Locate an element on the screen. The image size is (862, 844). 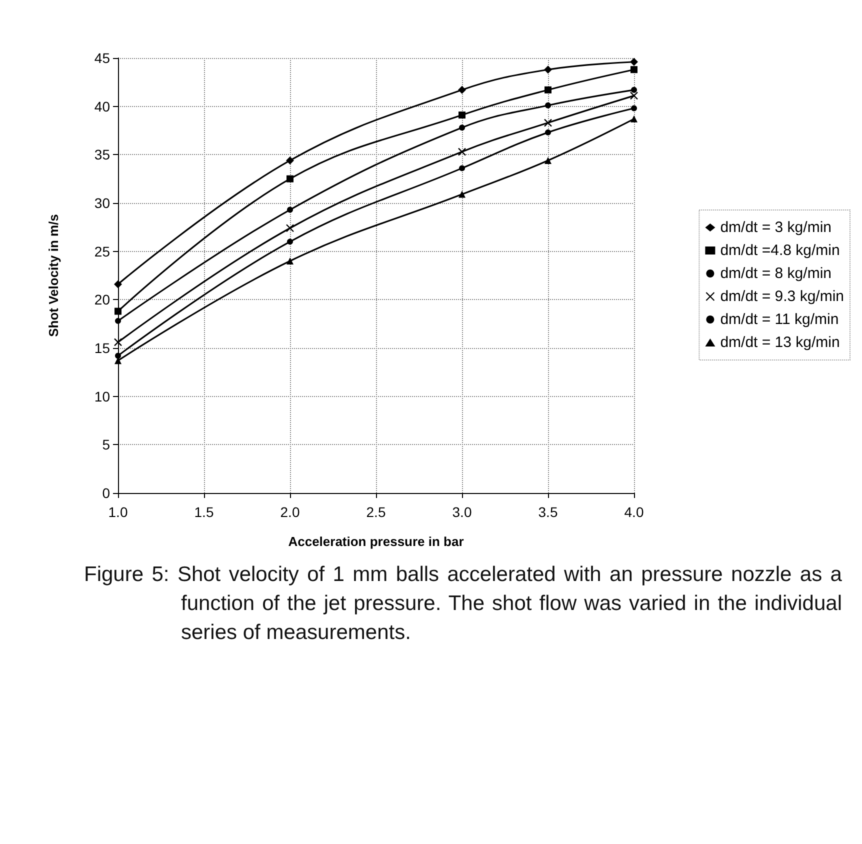
legend-label: dm/dt = 11 kg/min is located at coordinates (779, 319).